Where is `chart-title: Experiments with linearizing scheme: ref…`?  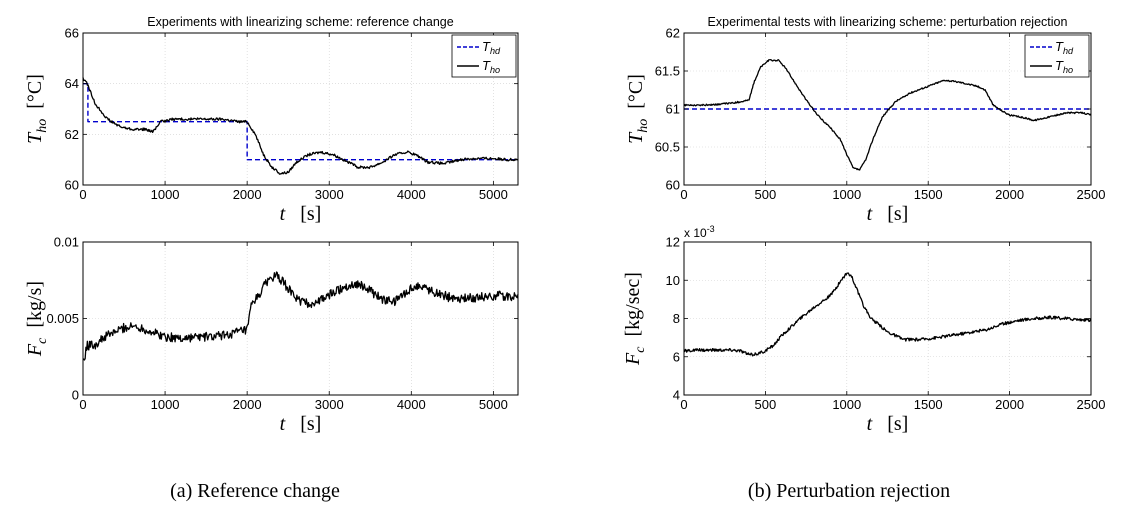
chart-title: Experiments with linearizing scheme: ref… is located at coordinates (300, 22).